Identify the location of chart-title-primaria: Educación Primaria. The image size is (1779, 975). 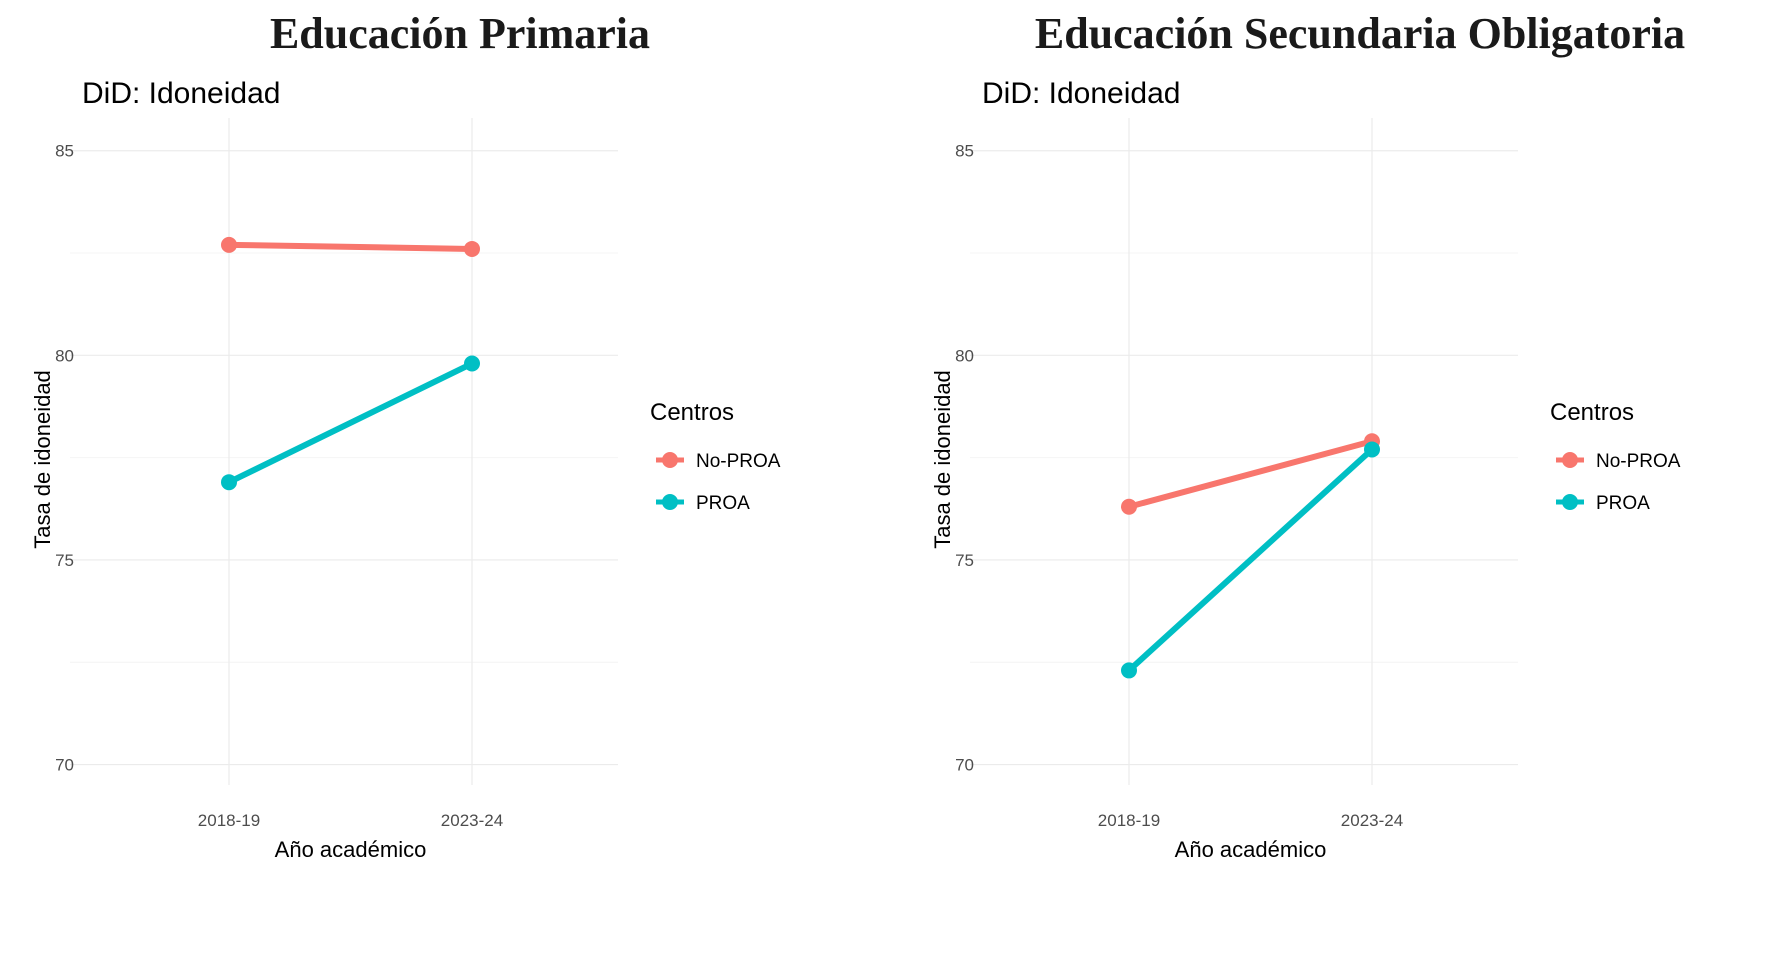
(460, 33).